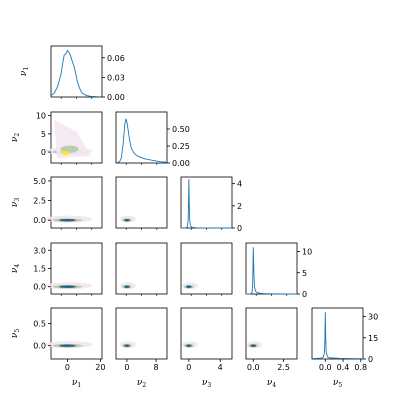 Image resolution: width=407 pixels, height=407 pixels. Describe the element at coordinates (253, 367) in the screenshot. I see `xtick-label-4: 0.0` at that location.